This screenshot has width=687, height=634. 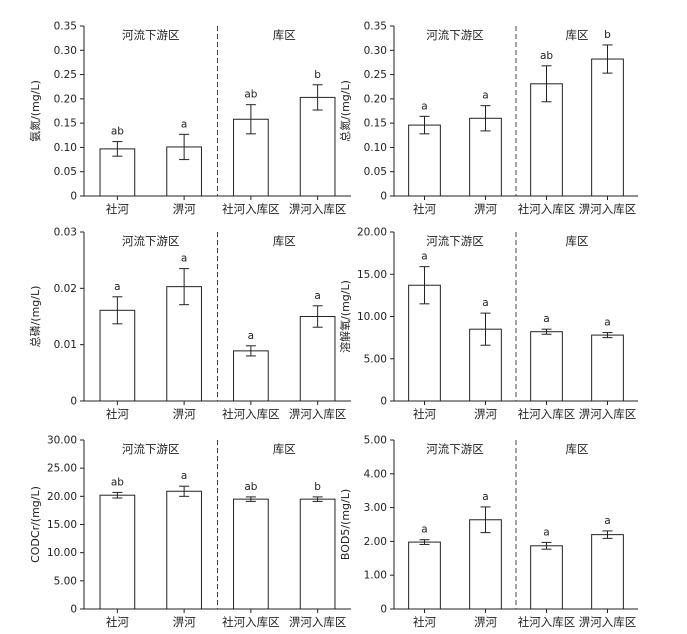 What do you see at coordinates (65, 233) in the screenshot?
I see `y-tick-label: 0.03` at bounding box center [65, 233].